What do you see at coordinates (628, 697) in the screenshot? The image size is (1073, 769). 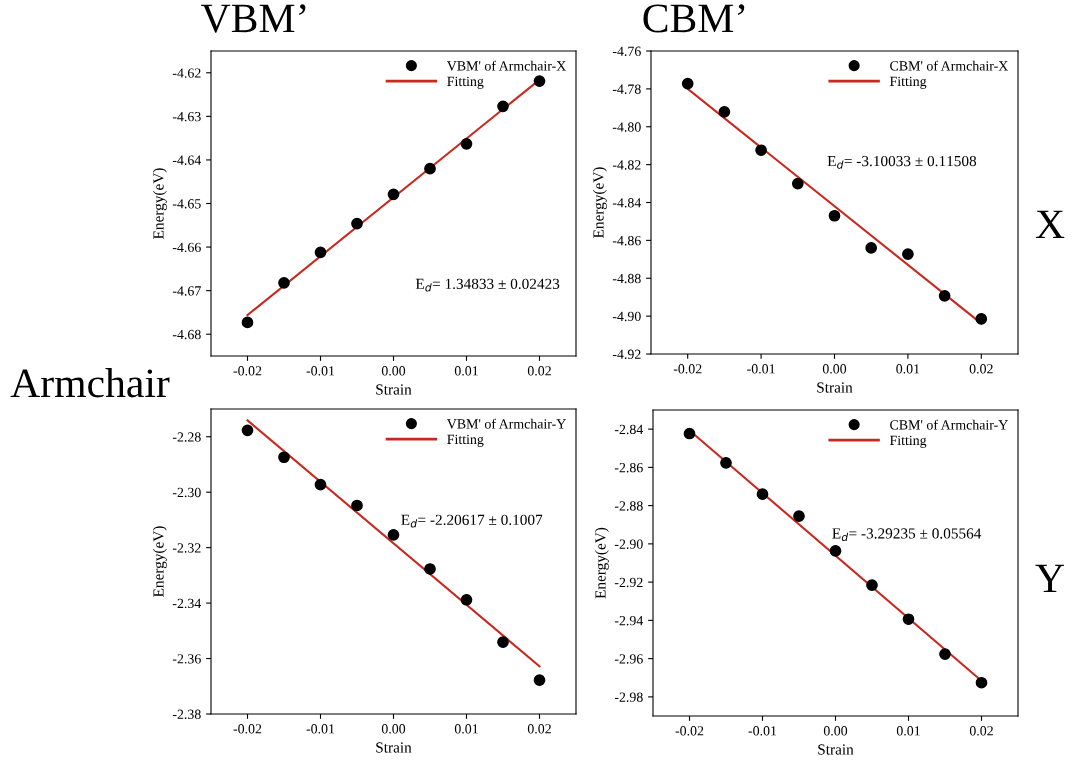 I see `y-tick-label: -2.98` at bounding box center [628, 697].